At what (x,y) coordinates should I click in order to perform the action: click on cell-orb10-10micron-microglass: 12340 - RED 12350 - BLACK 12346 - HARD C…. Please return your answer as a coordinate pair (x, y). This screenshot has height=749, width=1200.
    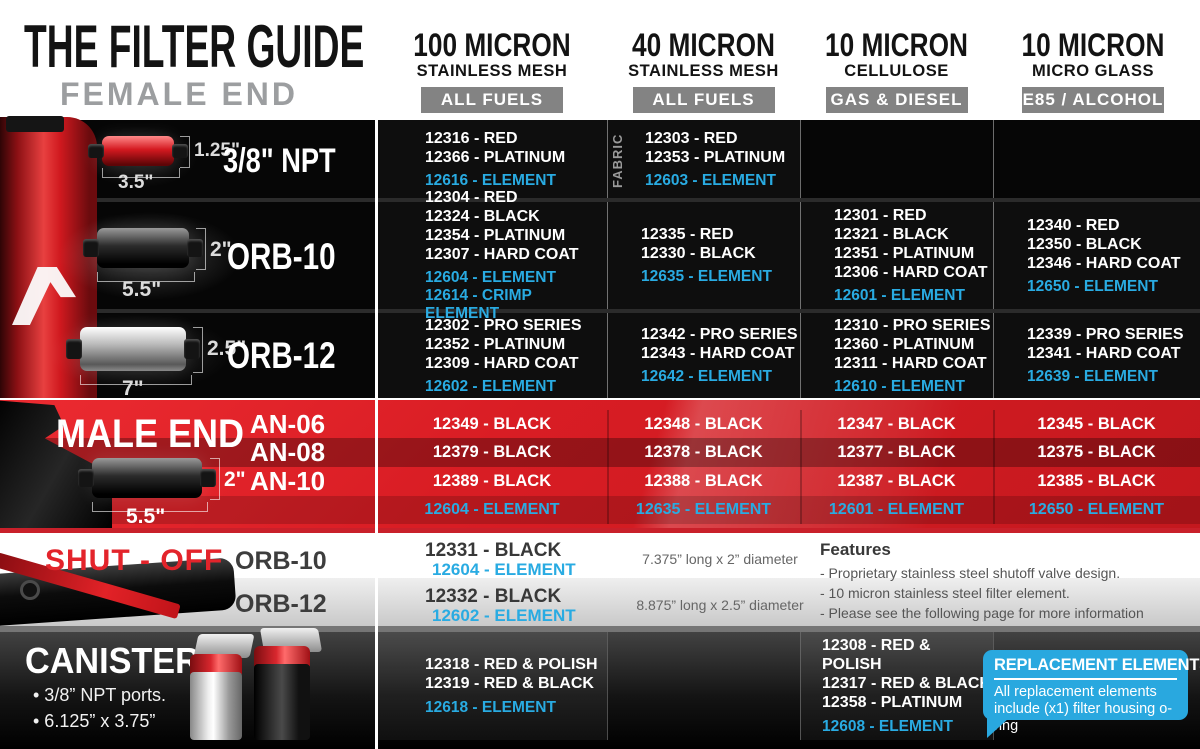
    Looking at the image, I should click on (1096, 255).